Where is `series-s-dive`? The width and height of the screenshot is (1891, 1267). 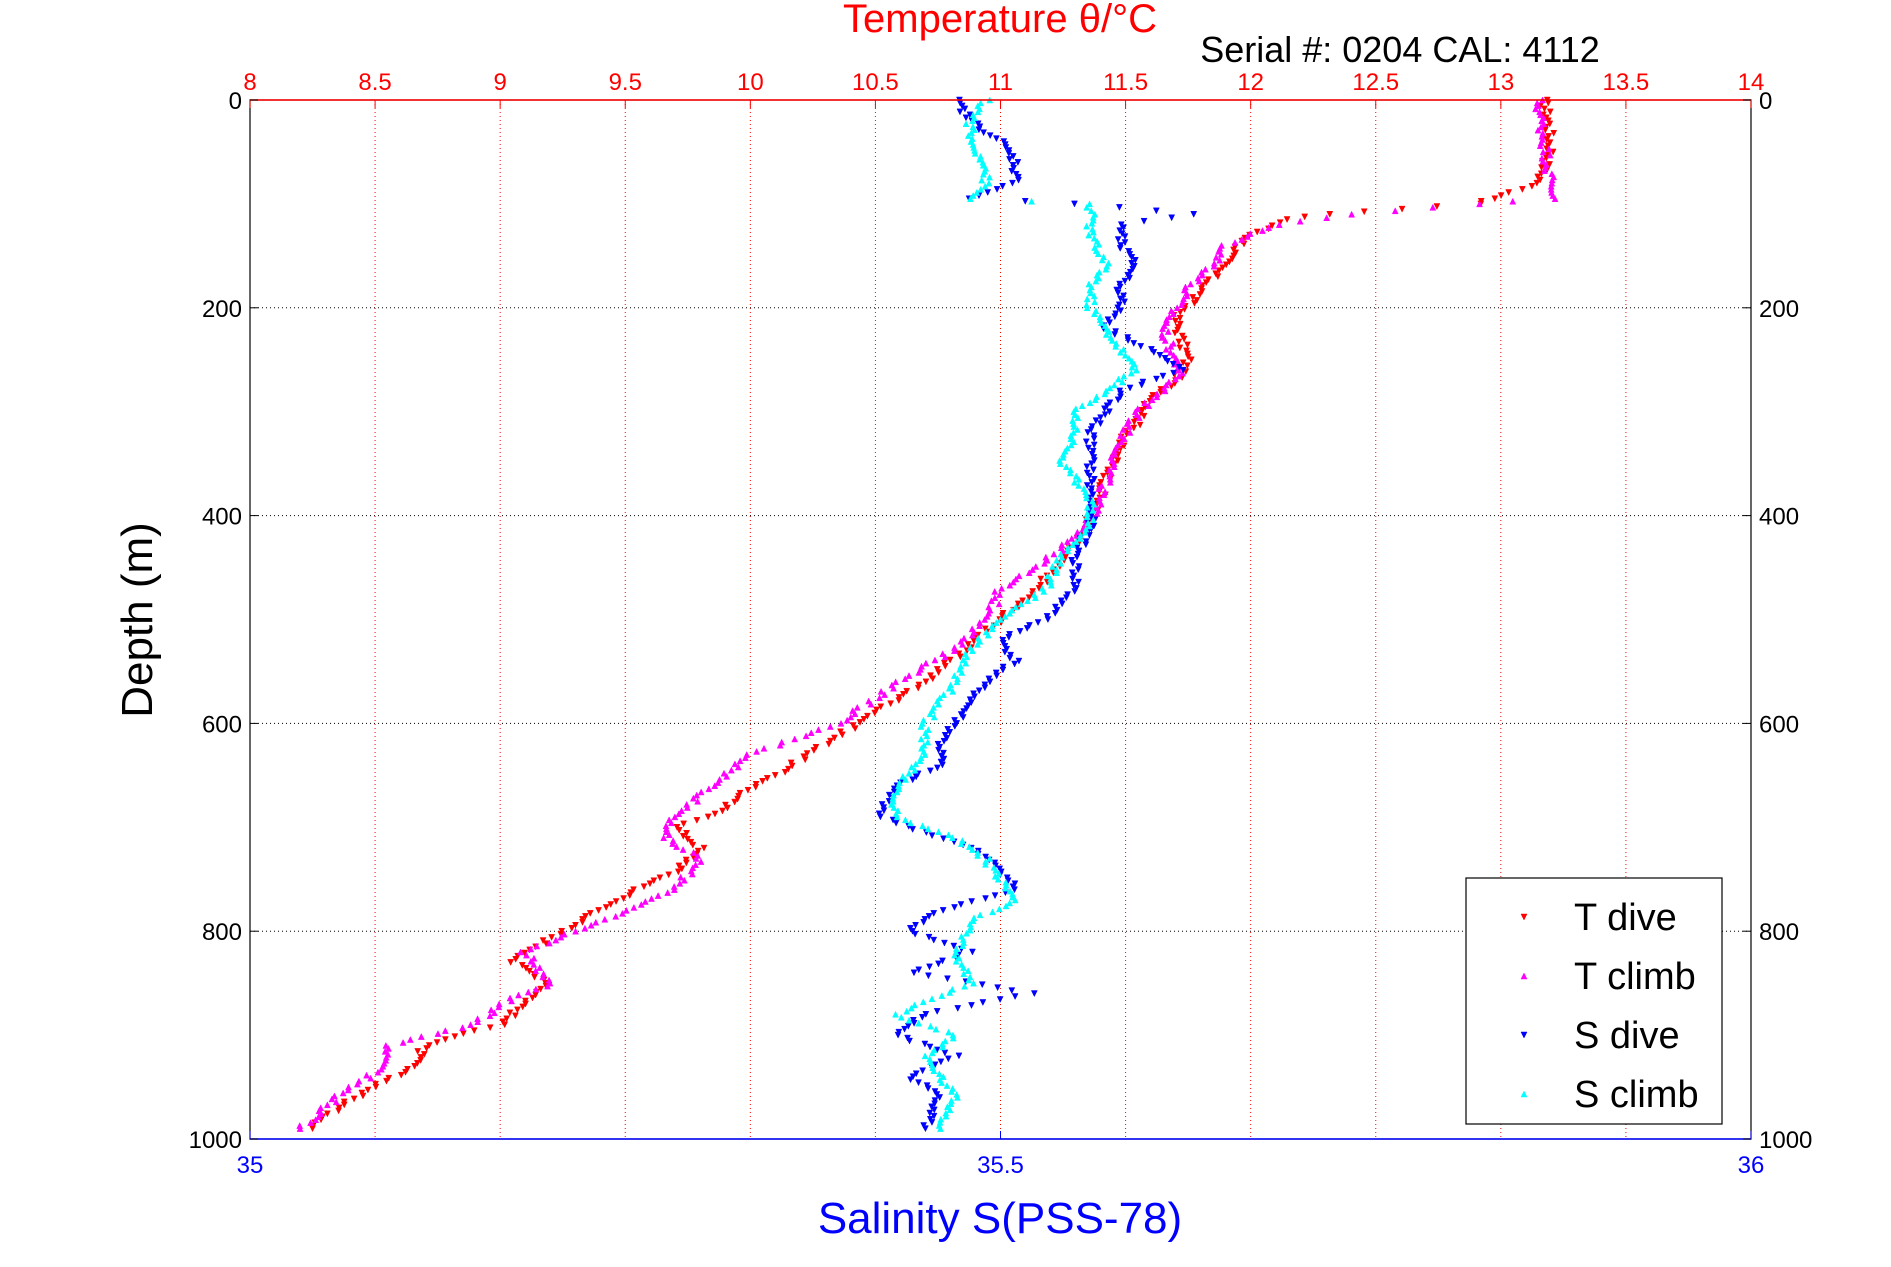 series-s-dive is located at coordinates (1036, 614).